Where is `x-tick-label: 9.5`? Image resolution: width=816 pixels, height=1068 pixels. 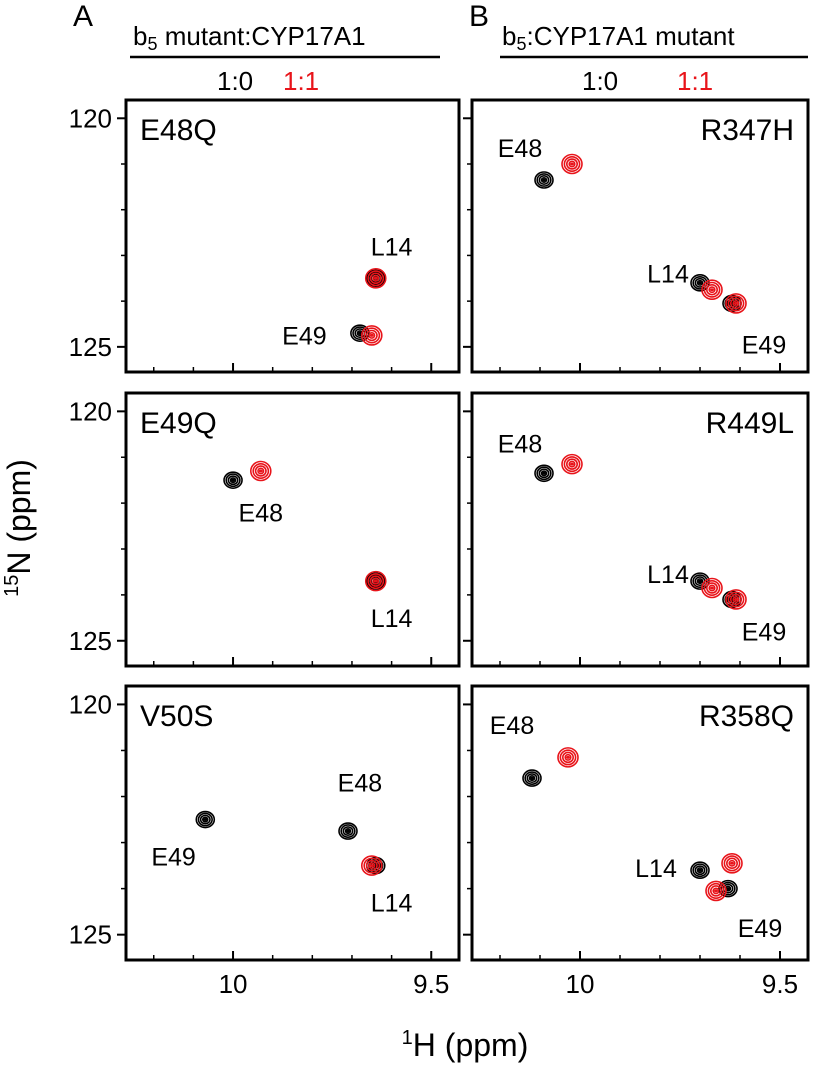
x-tick-label: 9.5 is located at coordinates (780, 984).